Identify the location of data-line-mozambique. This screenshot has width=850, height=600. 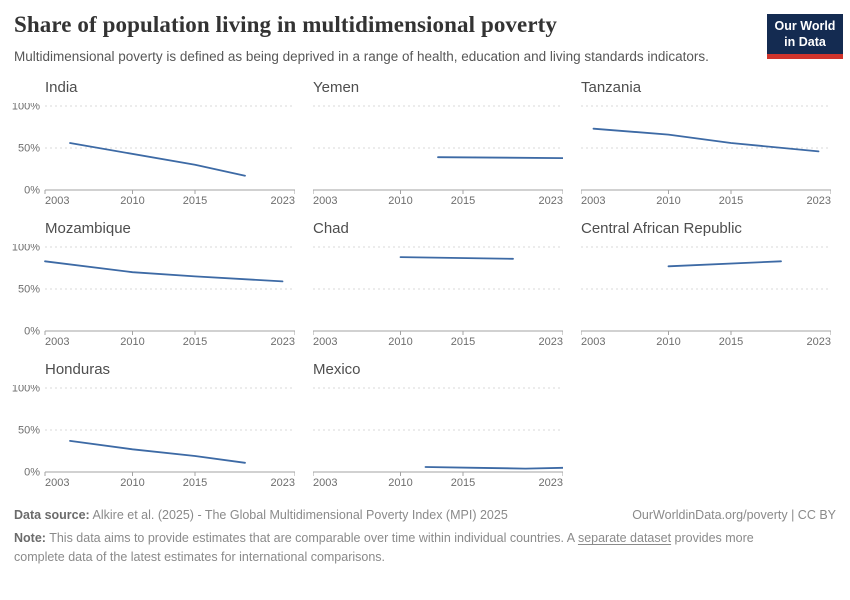
(164, 271).